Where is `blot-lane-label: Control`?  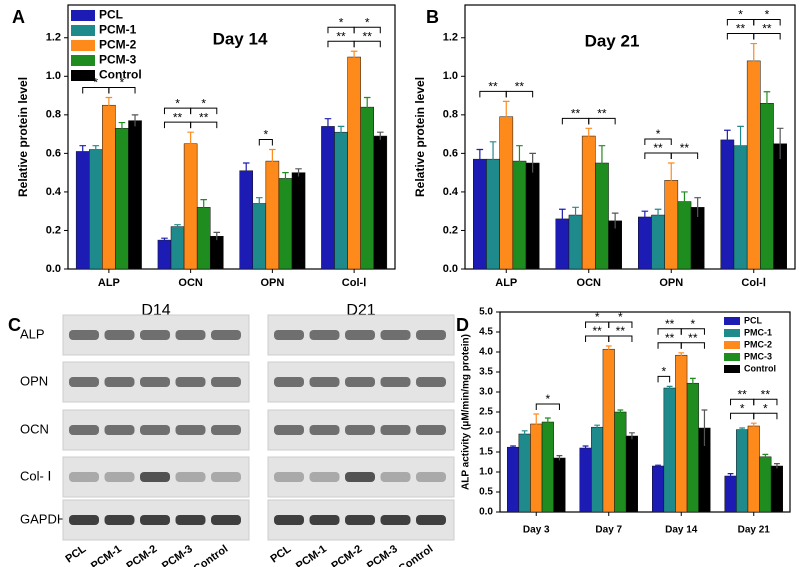
blot-lane-label: Control is located at coordinates (415, 555).